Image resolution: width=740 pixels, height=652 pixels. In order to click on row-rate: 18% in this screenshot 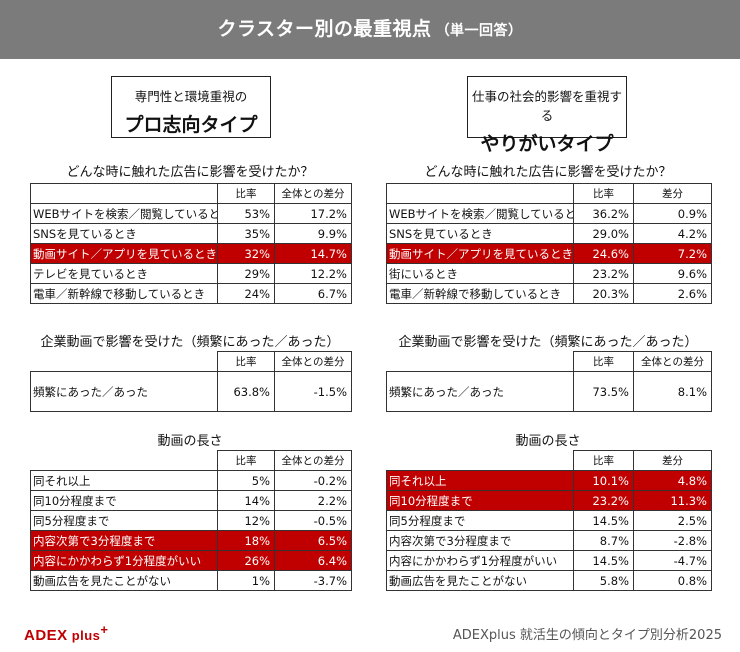, I will do `click(246, 540)`.